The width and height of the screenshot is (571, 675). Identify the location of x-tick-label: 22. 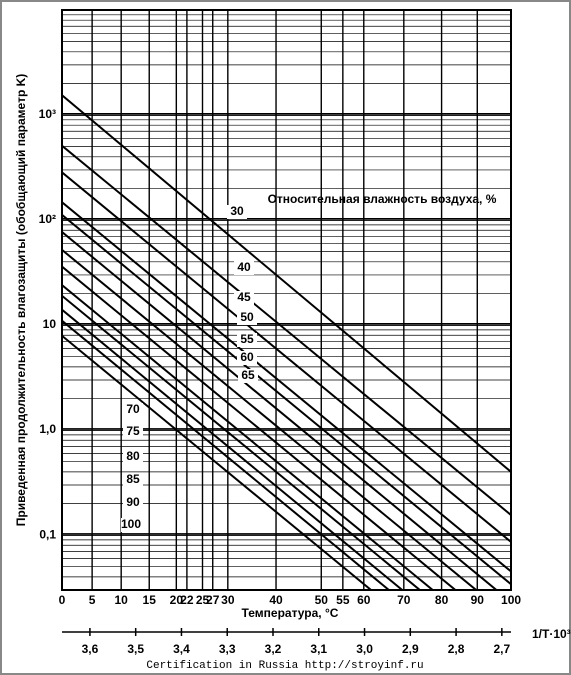
(187, 600).